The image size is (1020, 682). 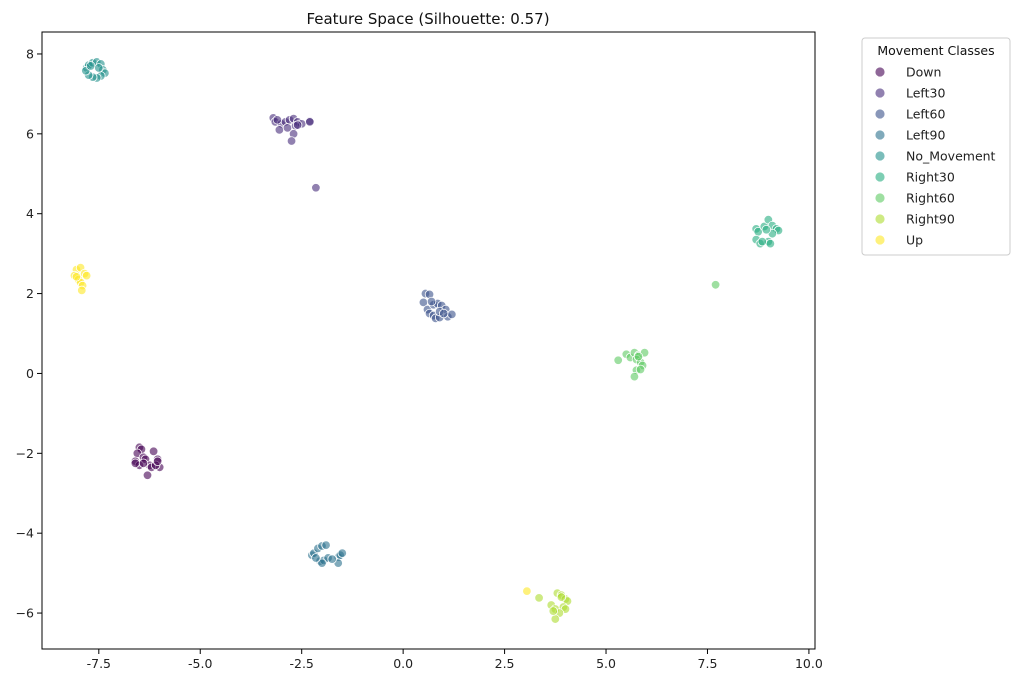 What do you see at coordinates (200, 663) in the screenshot?
I see `x-tick-label: -5.0` at bounding box center [200, 663].